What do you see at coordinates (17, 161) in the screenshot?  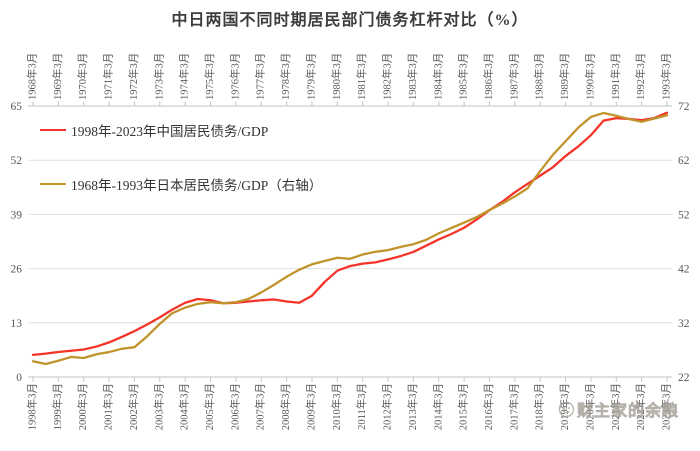 I see `y-axis-label-left: 52` at bounding box center [17, 161].